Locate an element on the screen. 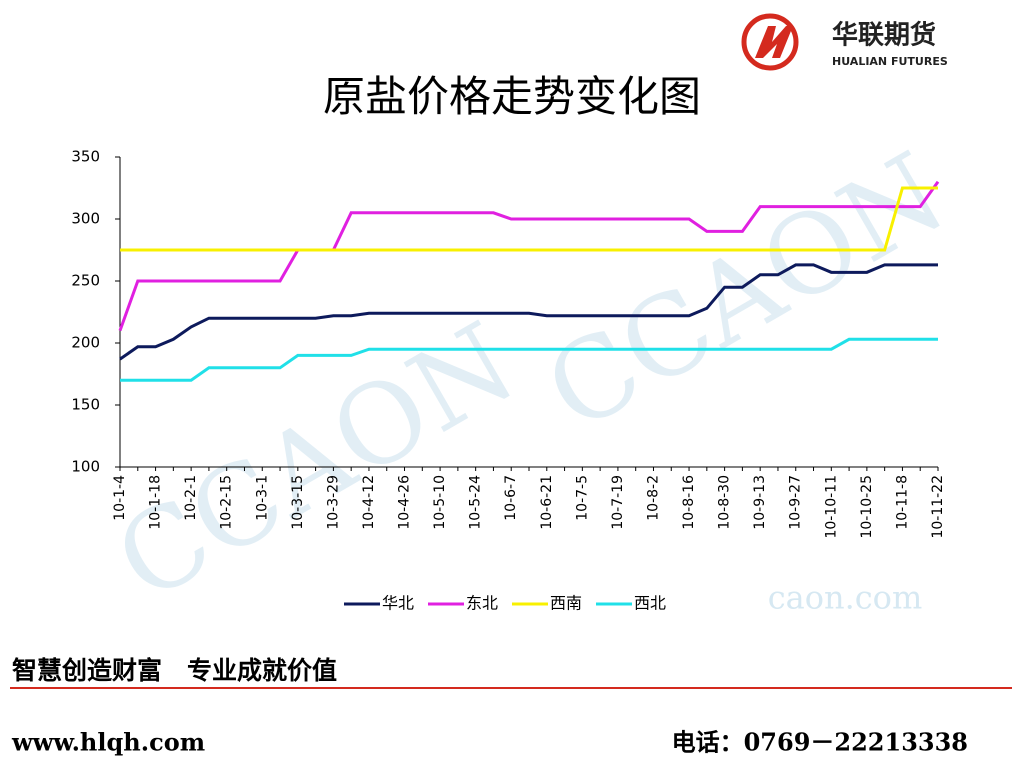 Image resolution: width=1024 pixels, height=768 pixels. x-tick-label: 10-6-7 is located at coordinates (511, 498).